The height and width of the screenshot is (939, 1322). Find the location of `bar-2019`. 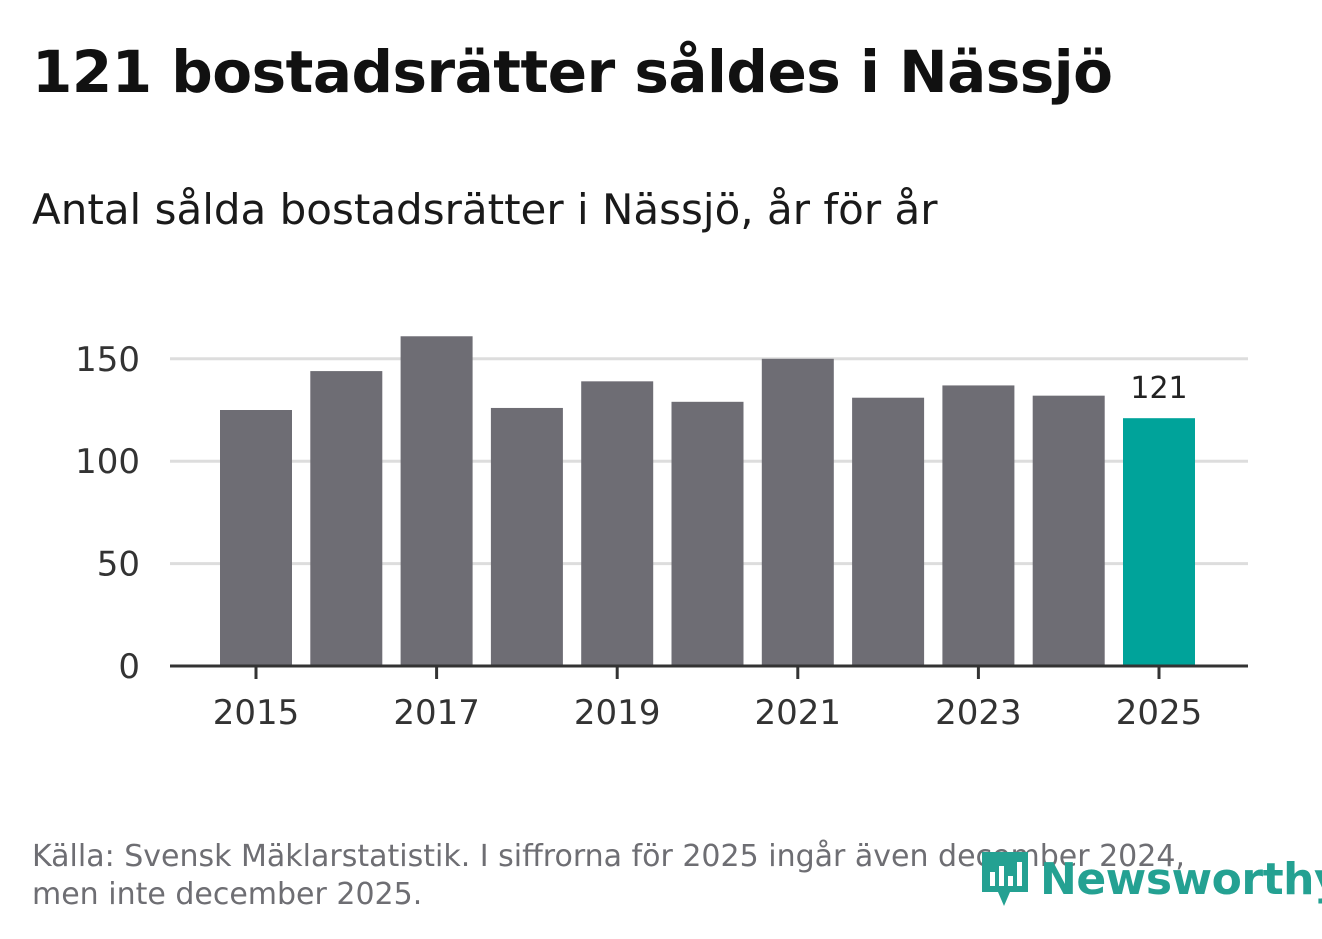

bar-2019 is located at coordinates (617, 523).